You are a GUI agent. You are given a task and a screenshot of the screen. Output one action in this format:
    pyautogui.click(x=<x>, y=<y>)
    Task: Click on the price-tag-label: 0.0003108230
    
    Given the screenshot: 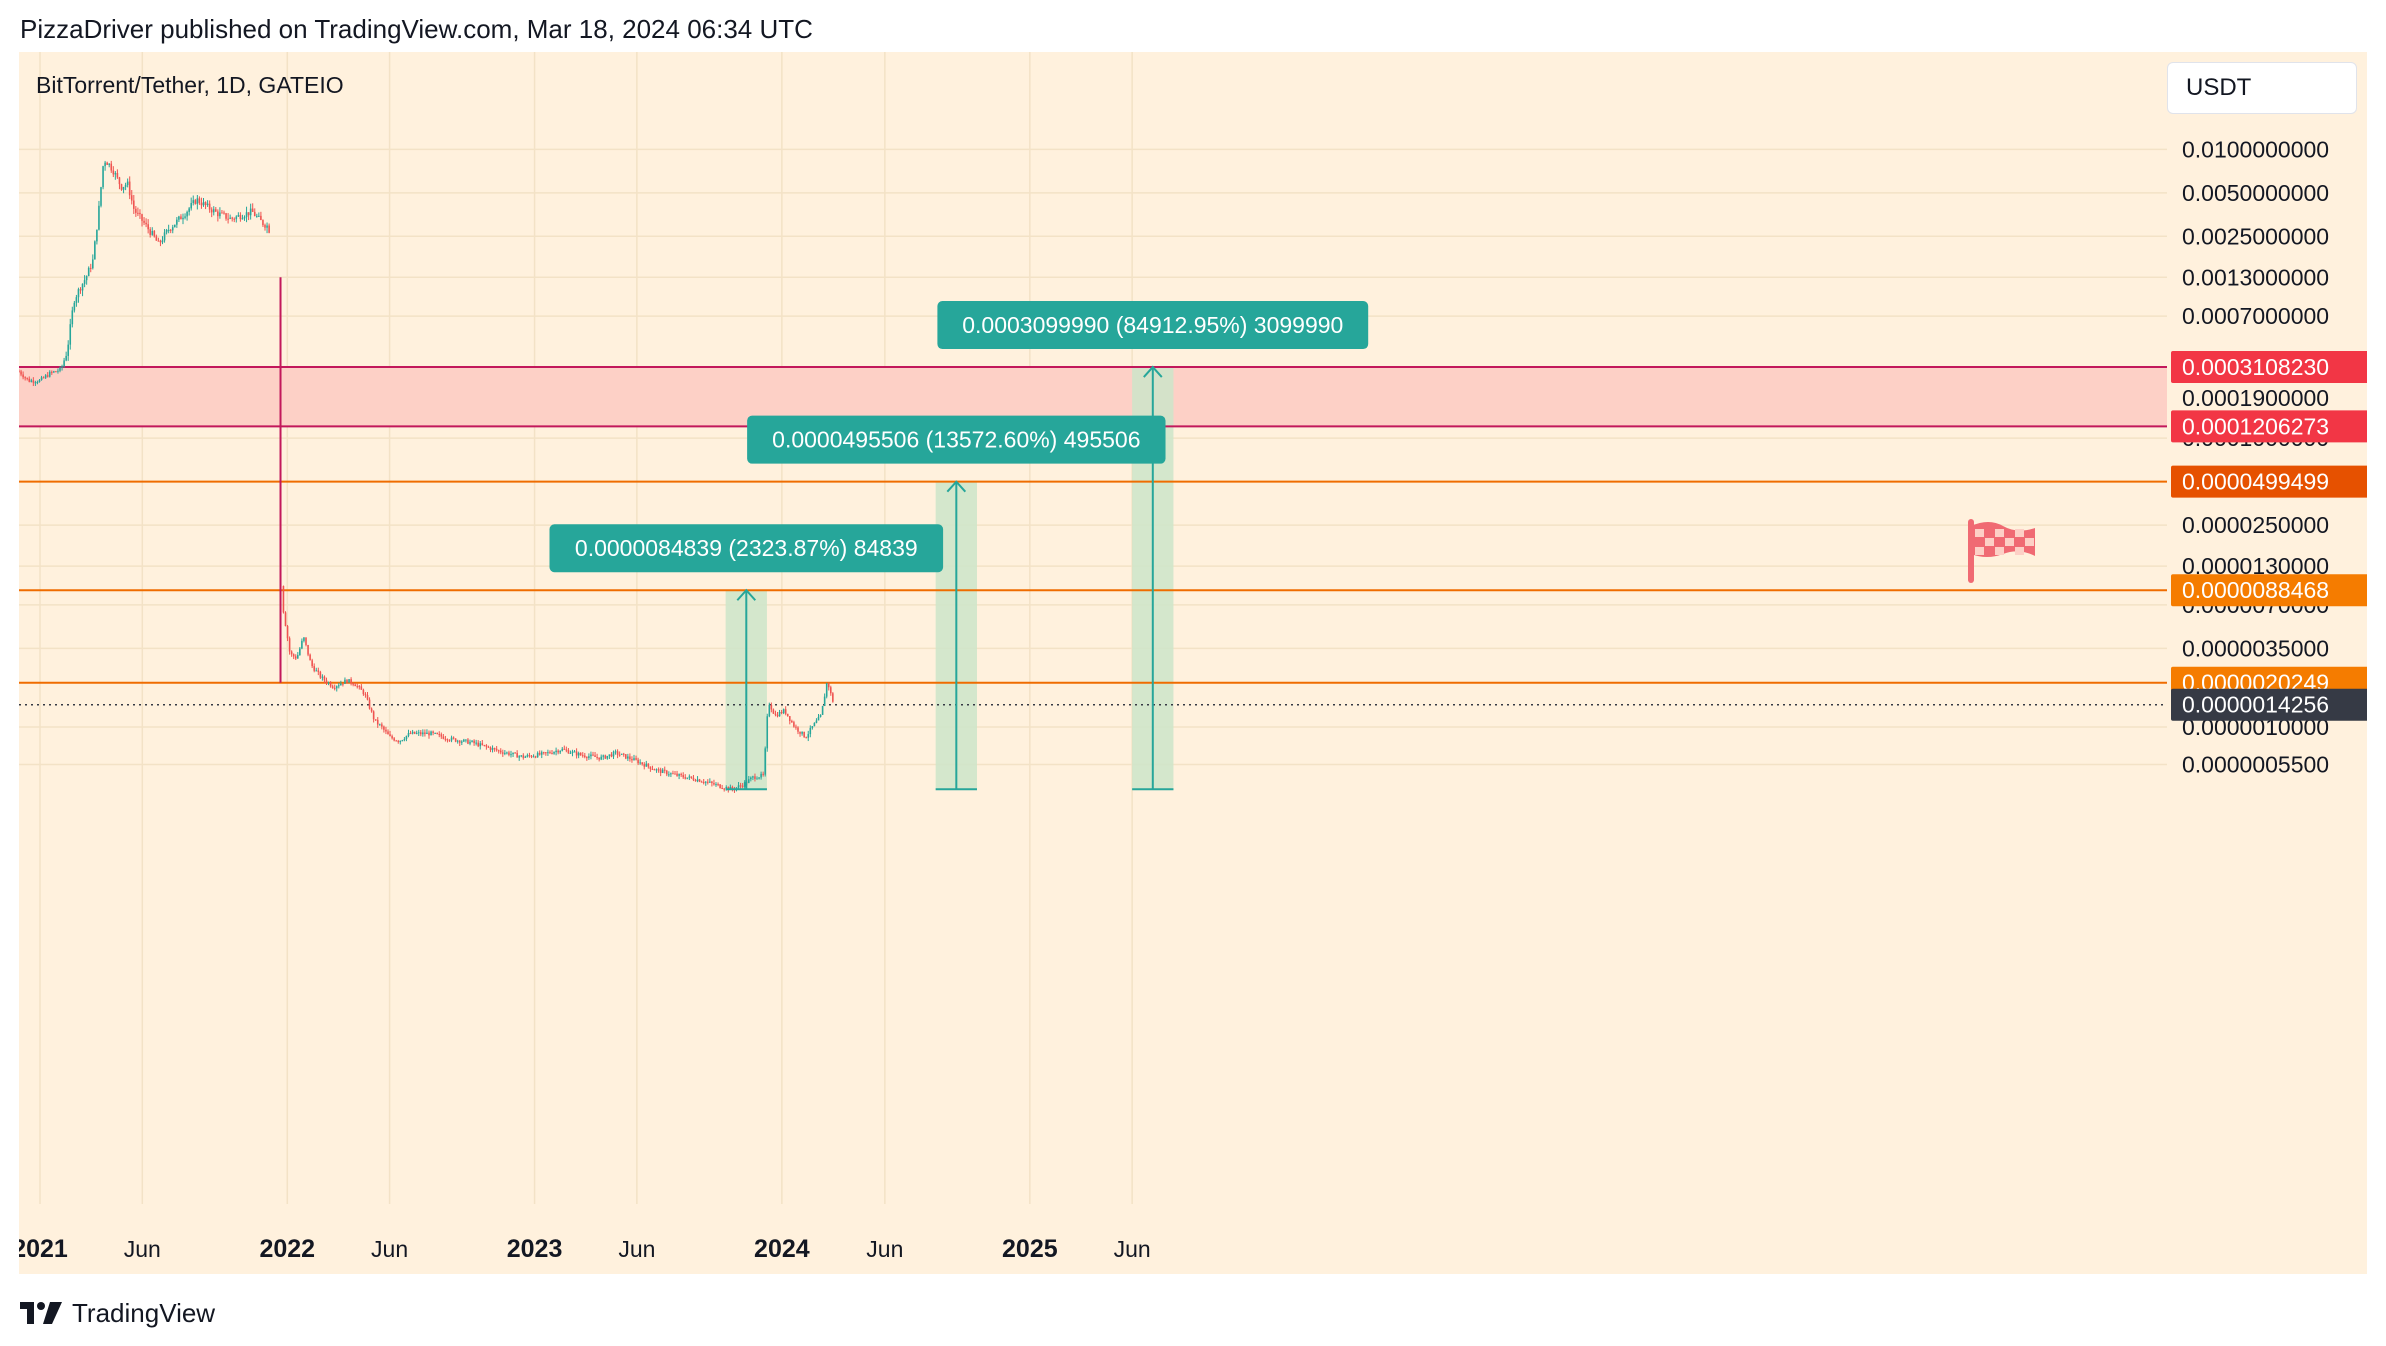 What is the action you would take?
    pyautogui.click(x=2255, y=367)
    